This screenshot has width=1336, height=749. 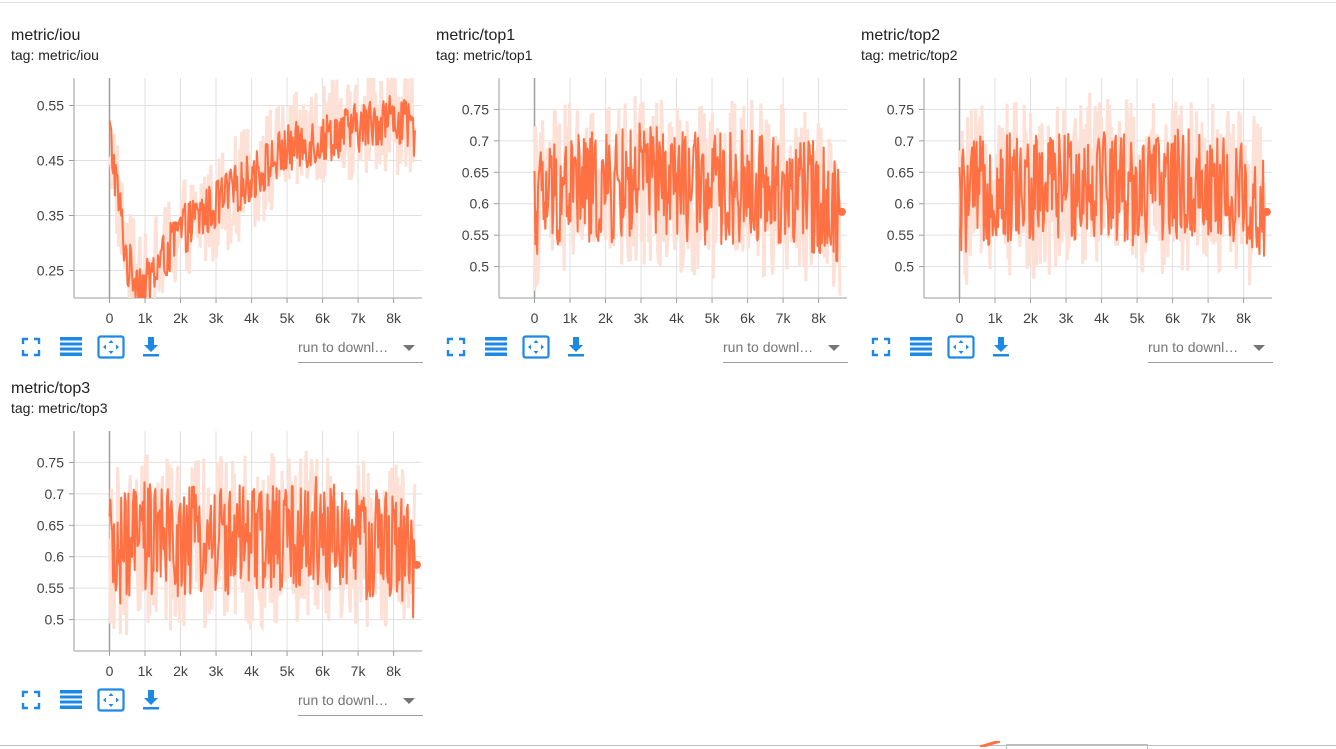 I want to click on top-divider, so click(x=668, y=2).